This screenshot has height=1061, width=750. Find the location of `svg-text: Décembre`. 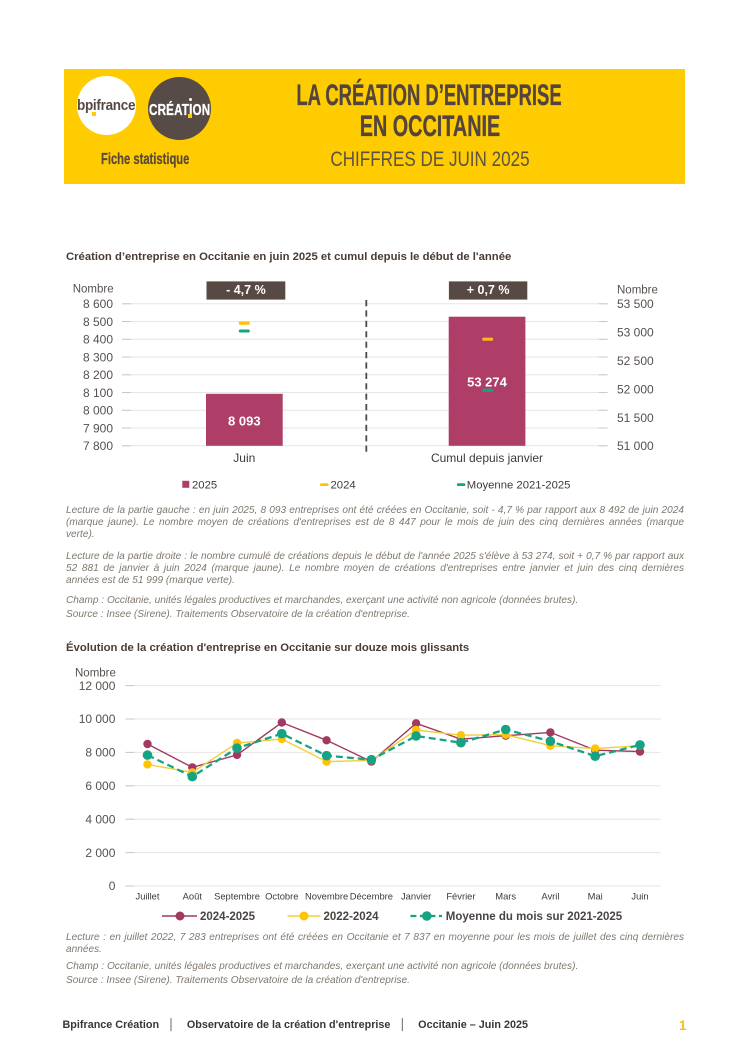

svg-text: Décembre is located at coordinates (371, 896).